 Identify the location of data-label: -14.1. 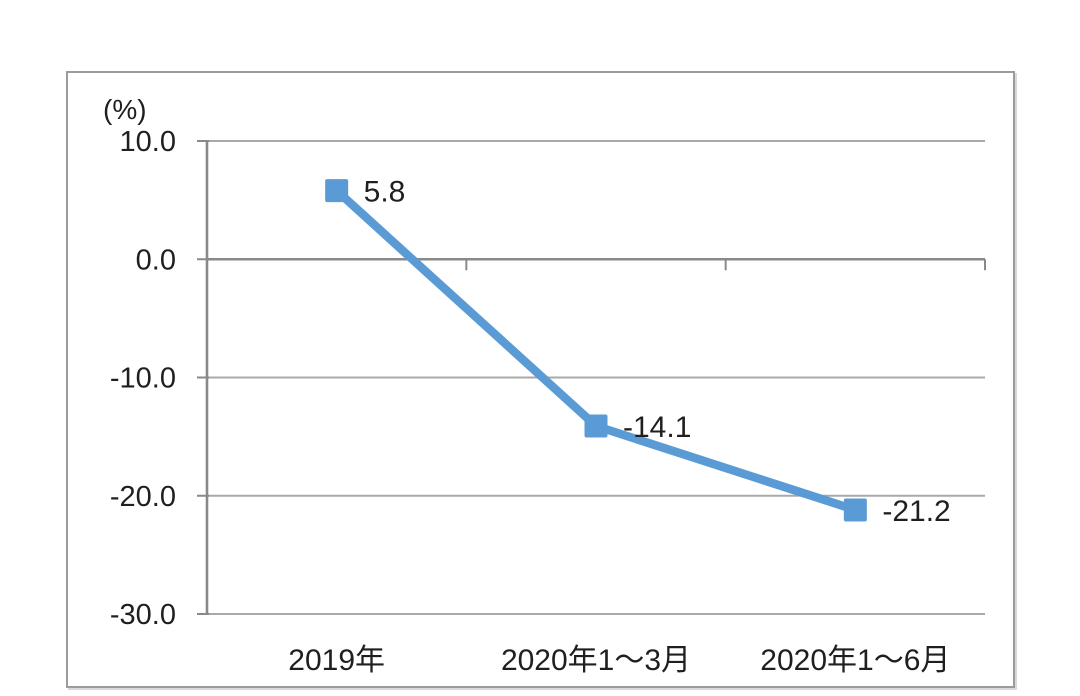
(657, 427).